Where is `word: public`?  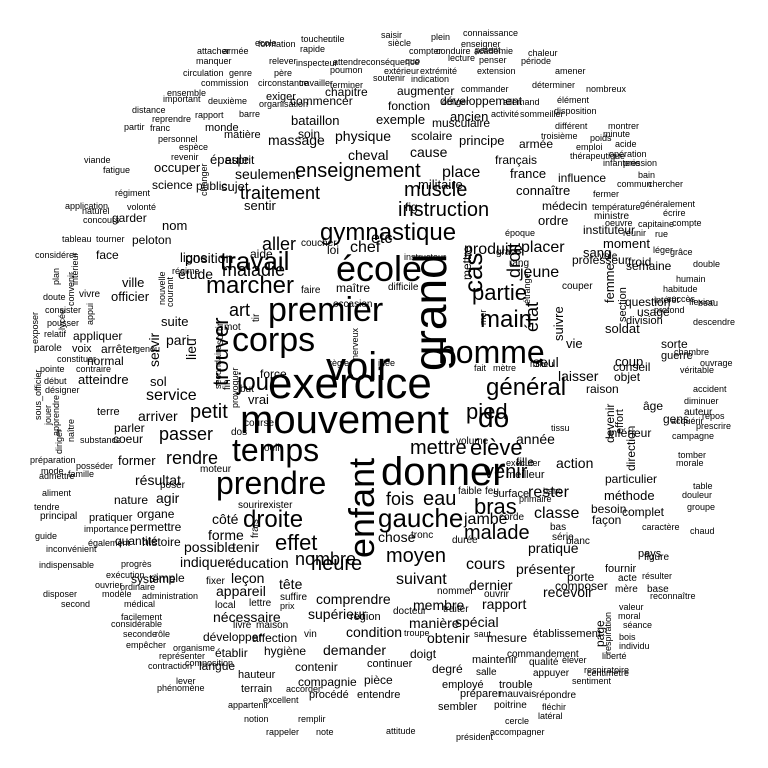 word: public is located at coordinates (211, 186).